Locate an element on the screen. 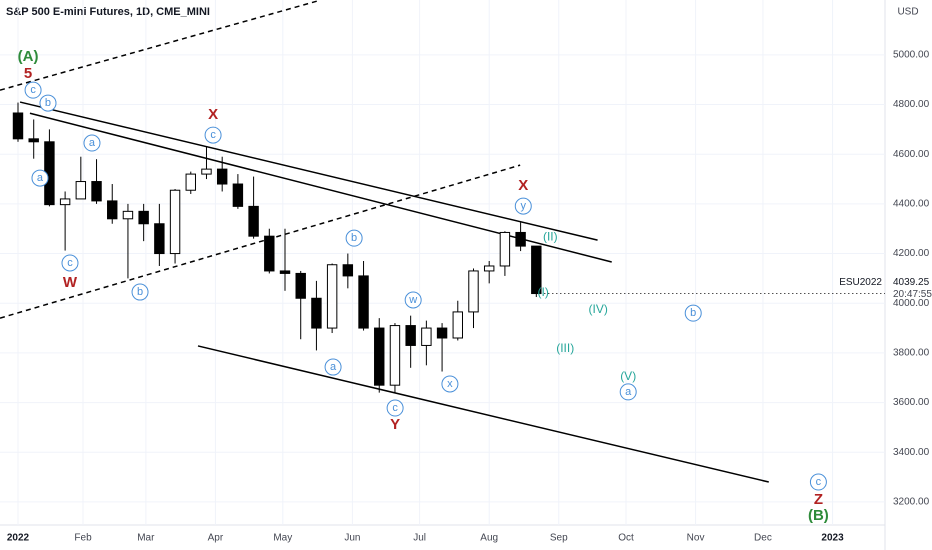 The height and width of the screenshot is (550, 932). wave-label: W is located at coordinates (70, 282).